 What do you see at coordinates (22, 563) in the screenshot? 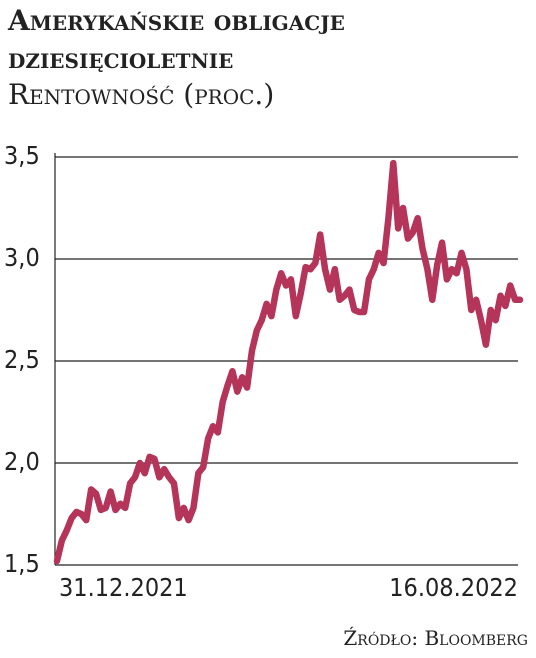
I see `y-tick-label: 1,5` at bounding box center [22, 563].